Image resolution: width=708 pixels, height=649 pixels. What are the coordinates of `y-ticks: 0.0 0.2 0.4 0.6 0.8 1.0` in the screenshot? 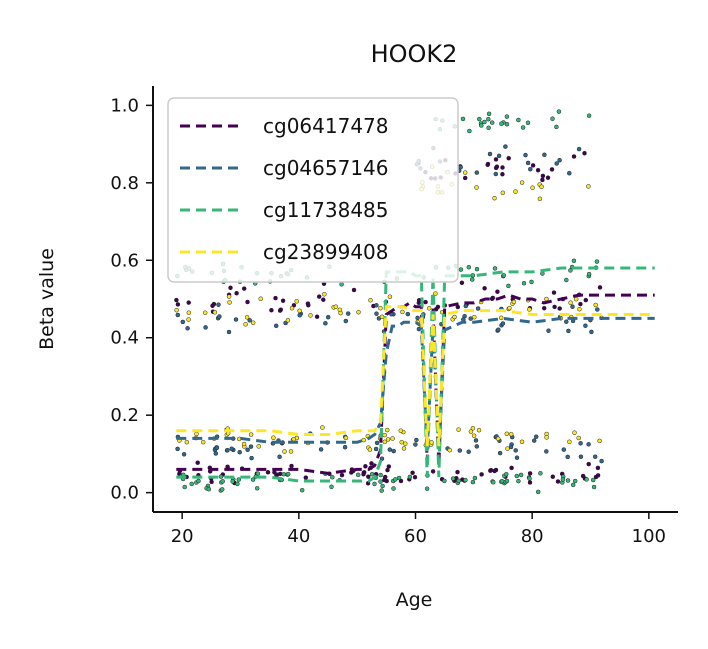 It's located at (131, 299).